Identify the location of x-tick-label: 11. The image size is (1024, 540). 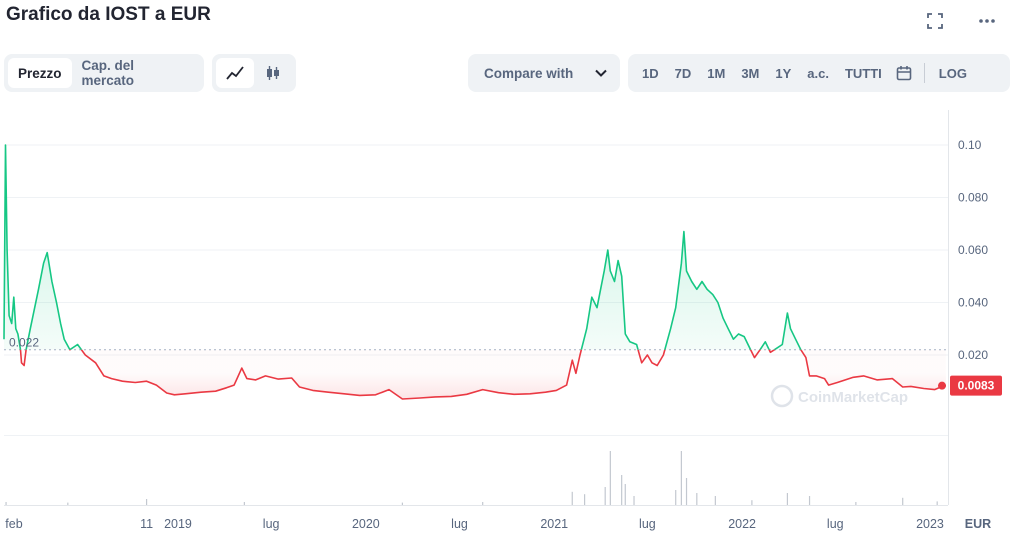
(146, 524).